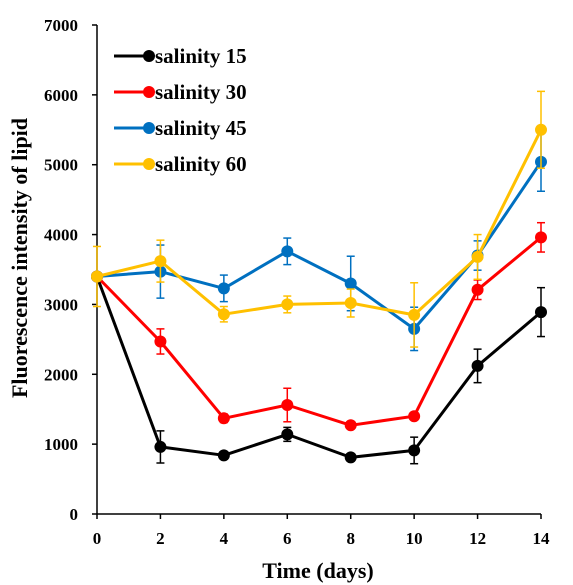 This screenshot has height=585, width=573. I want to click on x-axis-label: Time (days), so click(317, 570).